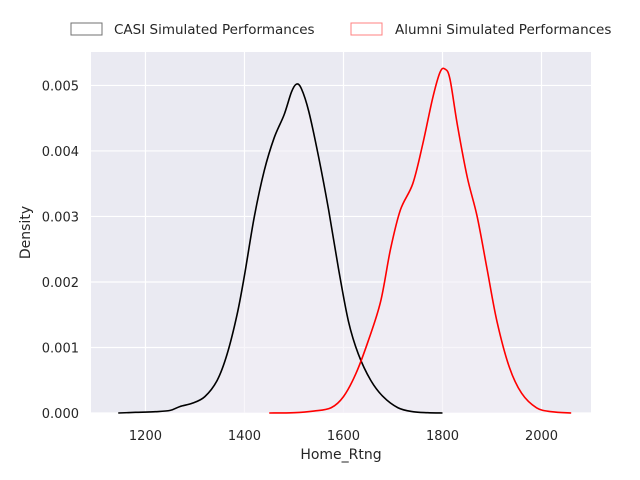  What do you see at coordinates (26, 232) in the screenshot?
I see `y-axis-label: Density` at bounding box center [26, 232].